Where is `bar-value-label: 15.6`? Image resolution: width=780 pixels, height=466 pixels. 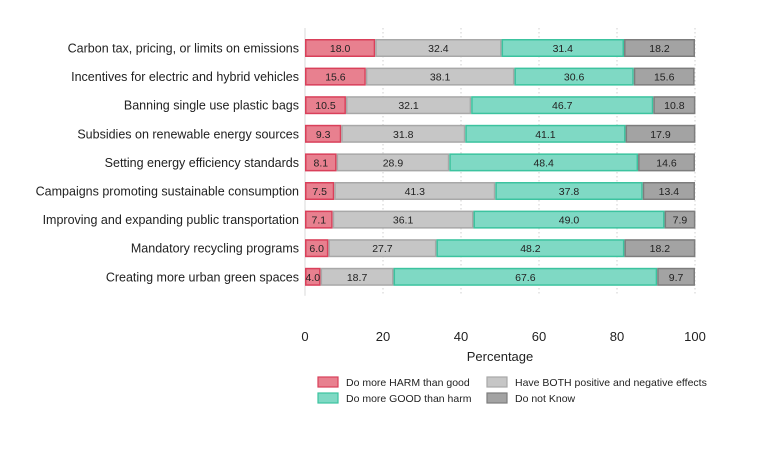
bar-value-label: 15.6 is located at coordinates (335, 78).